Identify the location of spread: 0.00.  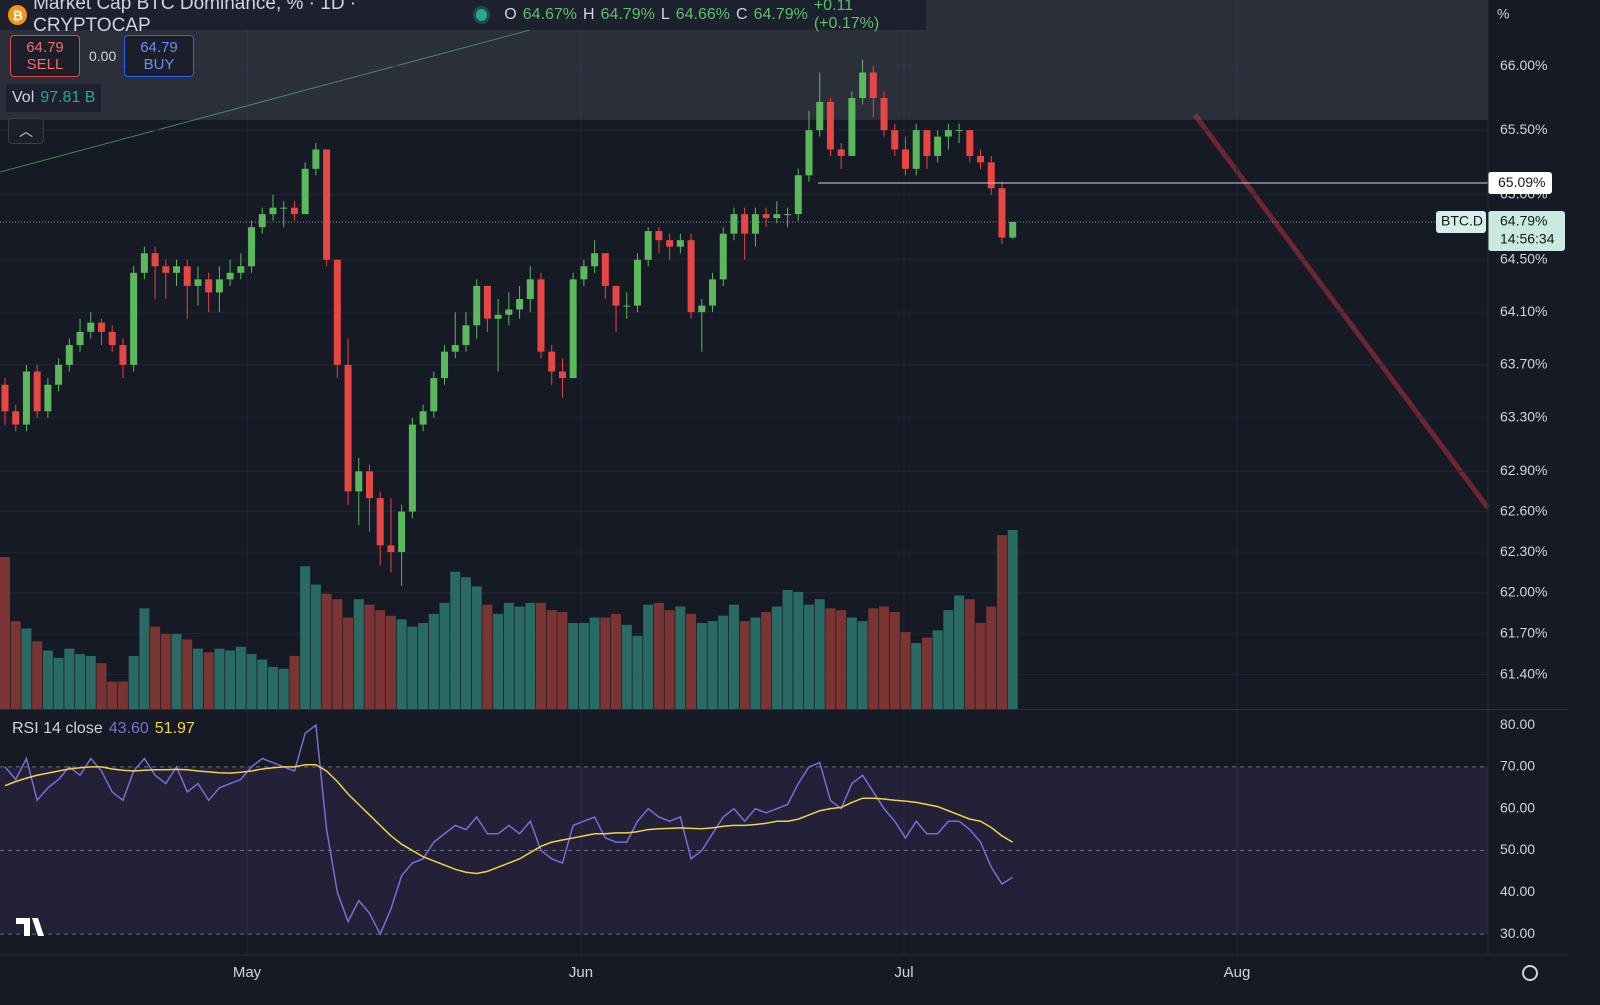
(103, 56).